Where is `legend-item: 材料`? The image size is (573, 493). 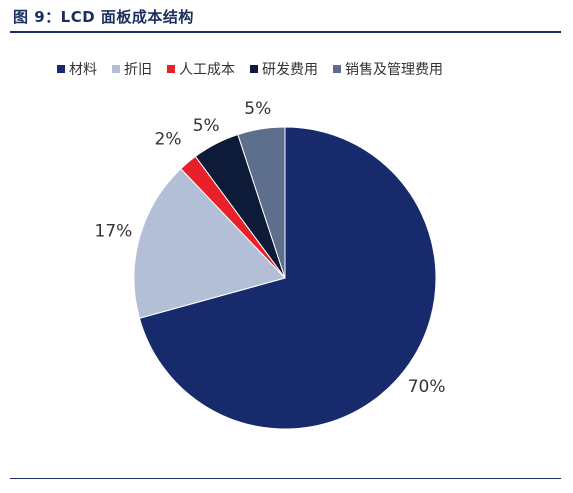 legend-item: 材料 is located at coordinates (77, 69).